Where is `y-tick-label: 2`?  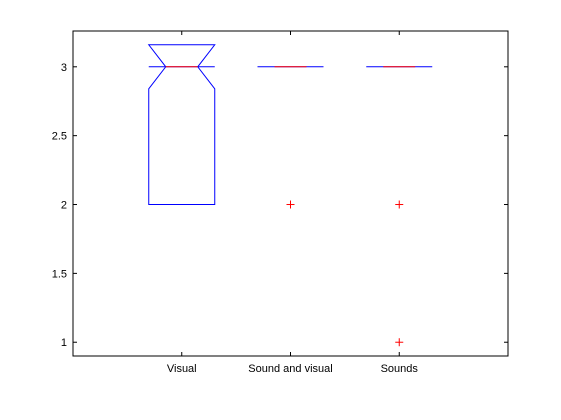
y-tick-label: 2 is located at coordinates (64, 206).